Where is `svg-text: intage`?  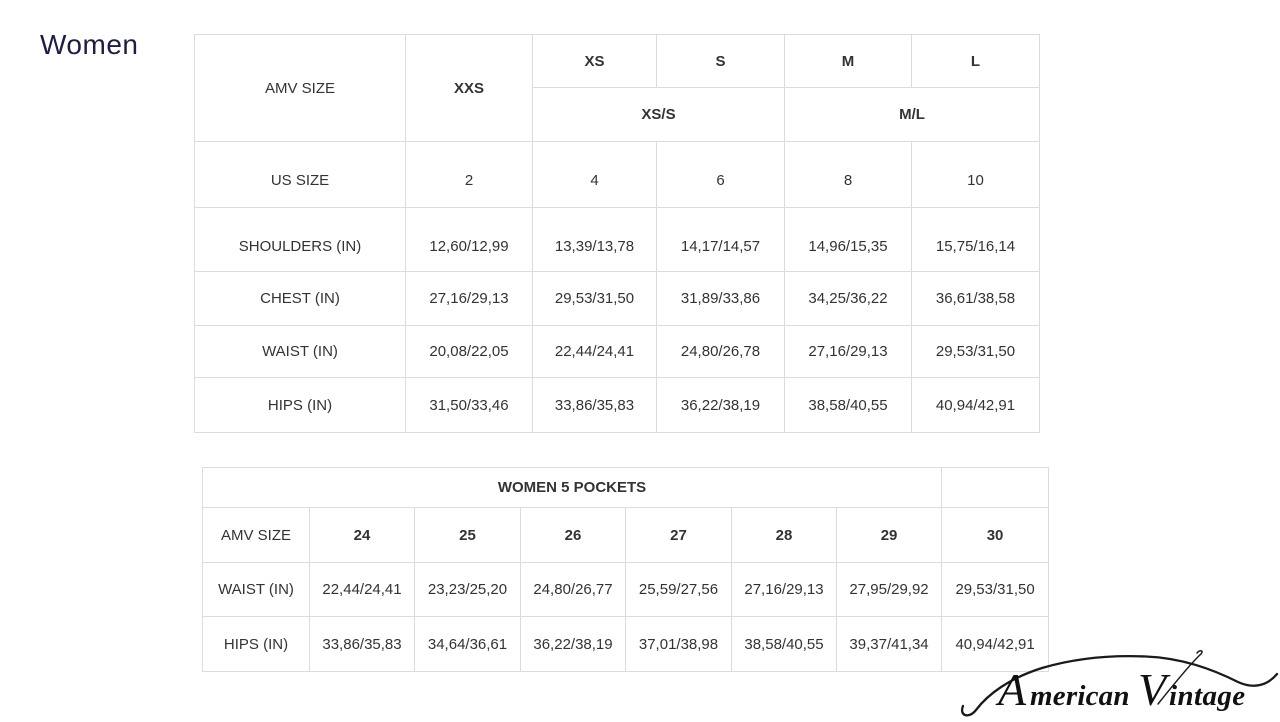
svg-text: intage is located at coordinates (1207, 696).